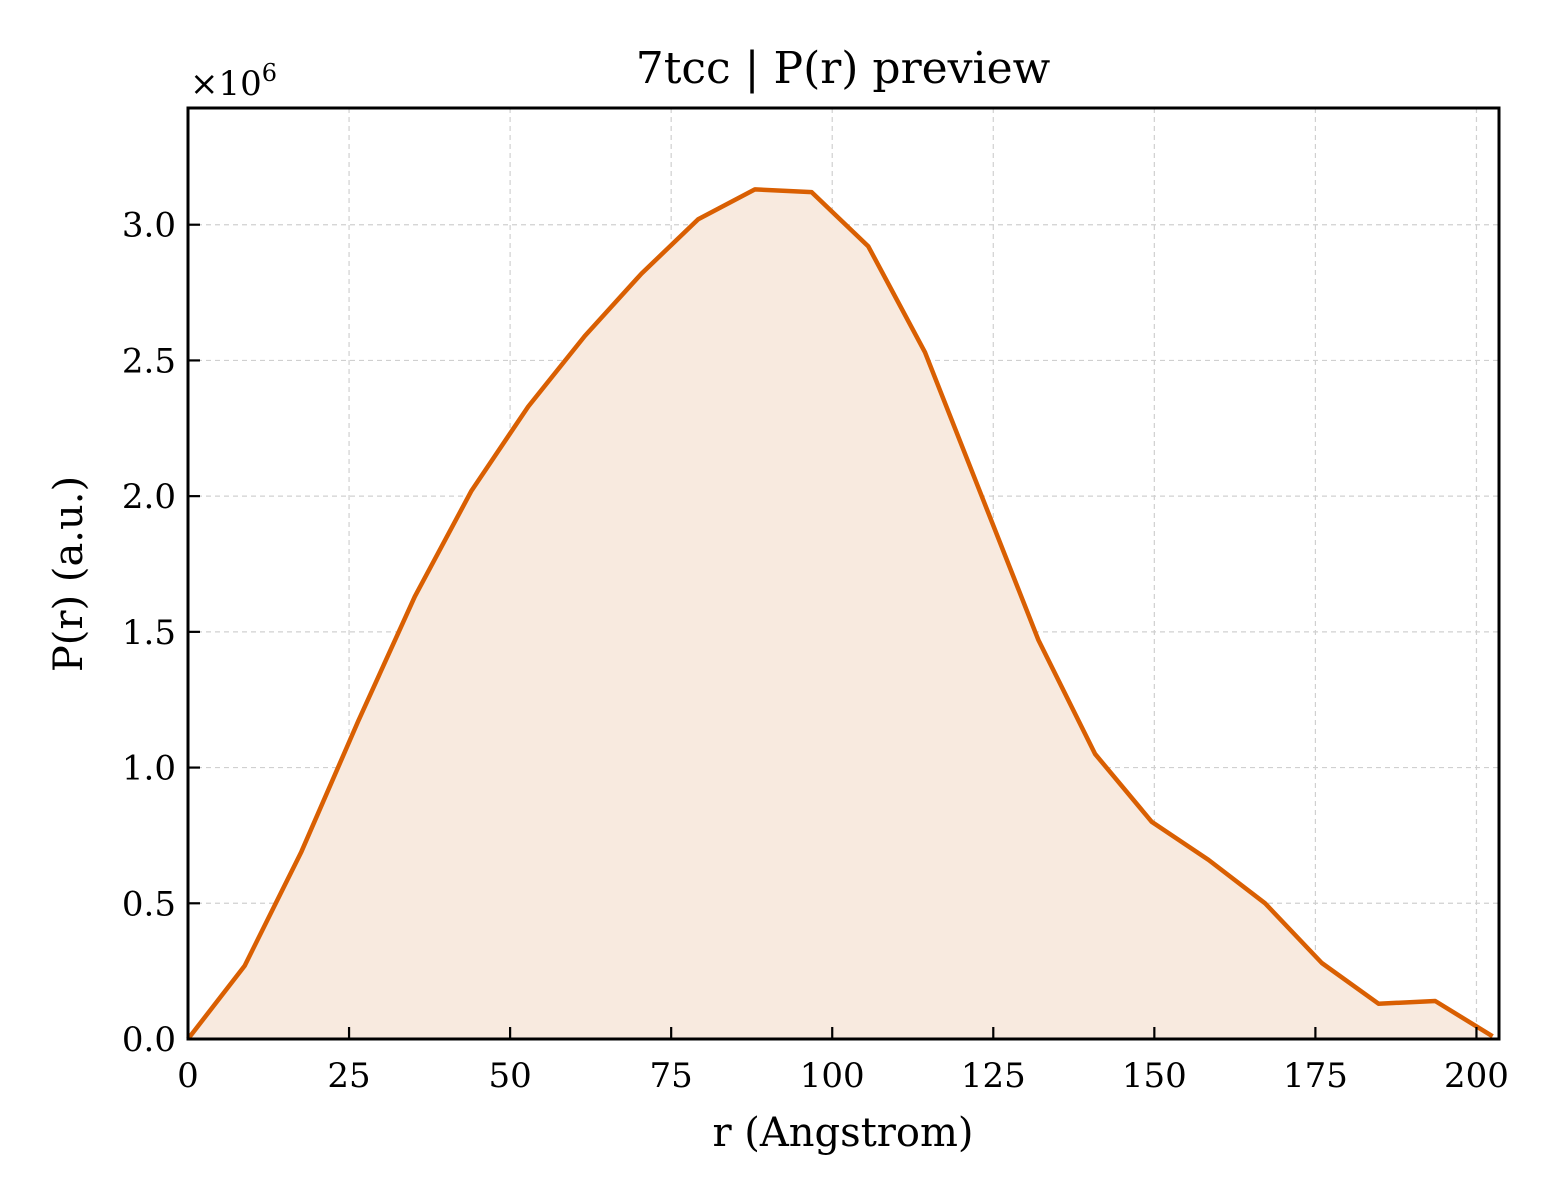 The image size is (1560, 1200). I want to click on y-tick-label: 3.0, so click(149, 226).